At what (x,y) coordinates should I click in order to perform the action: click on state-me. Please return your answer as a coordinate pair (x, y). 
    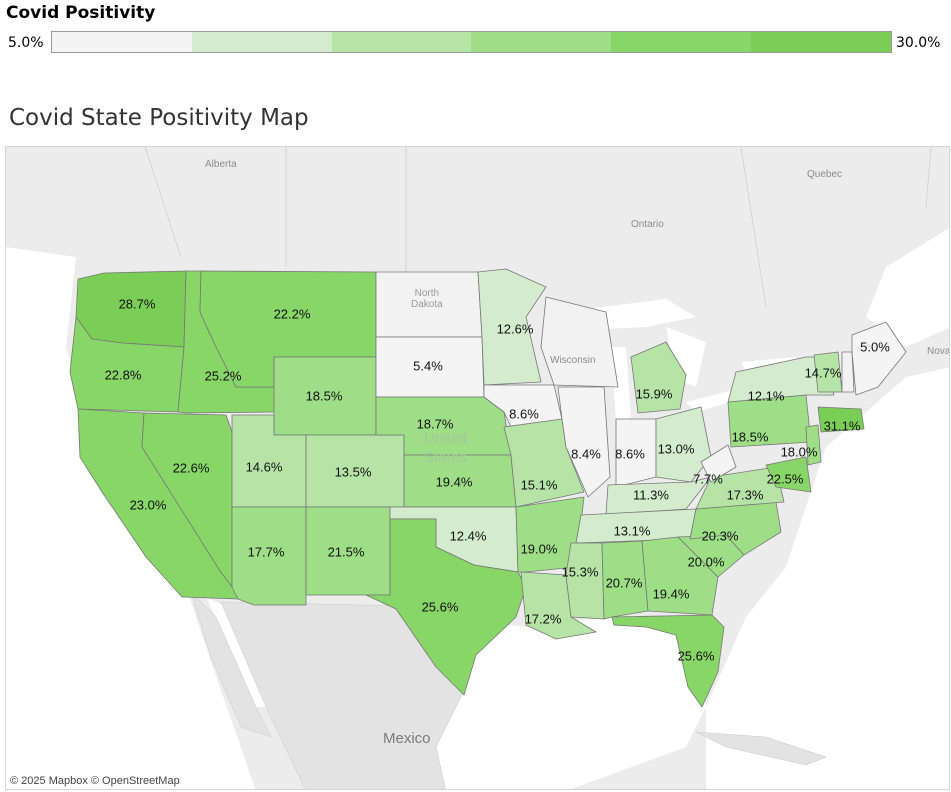
    Looking at the image, I should click on (879, 358).